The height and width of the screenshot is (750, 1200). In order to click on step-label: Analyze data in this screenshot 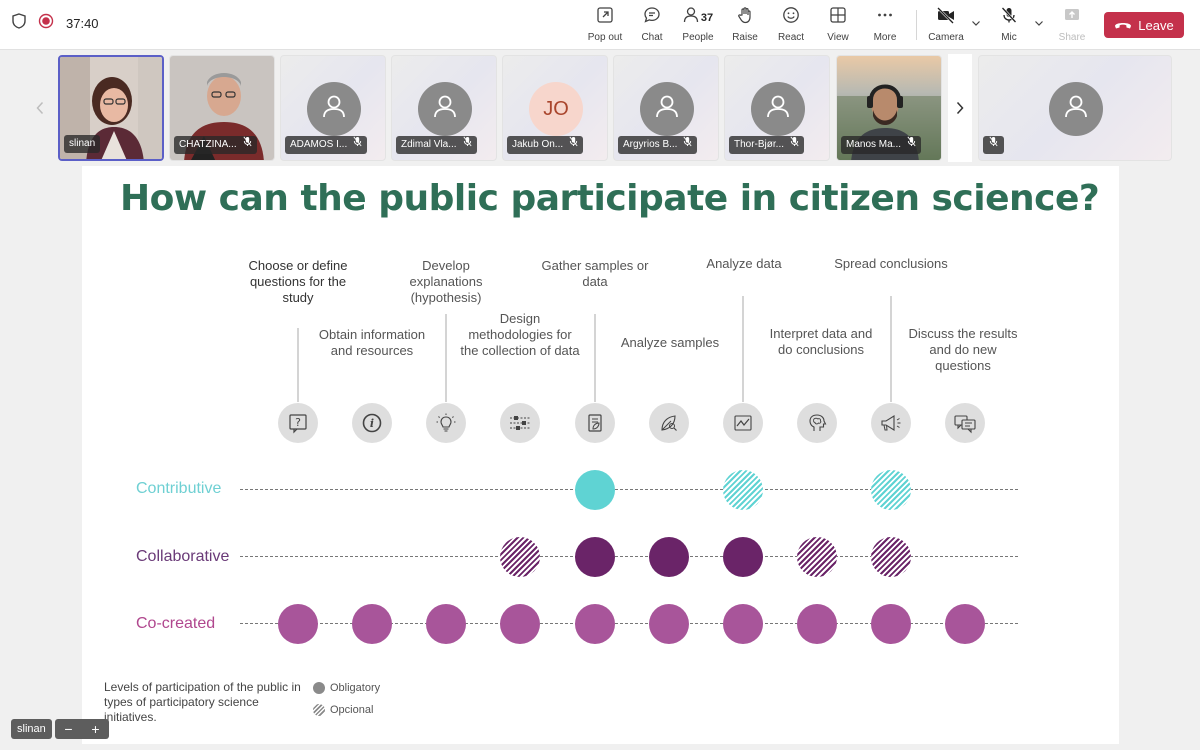, I will do `click(744, 263)`.